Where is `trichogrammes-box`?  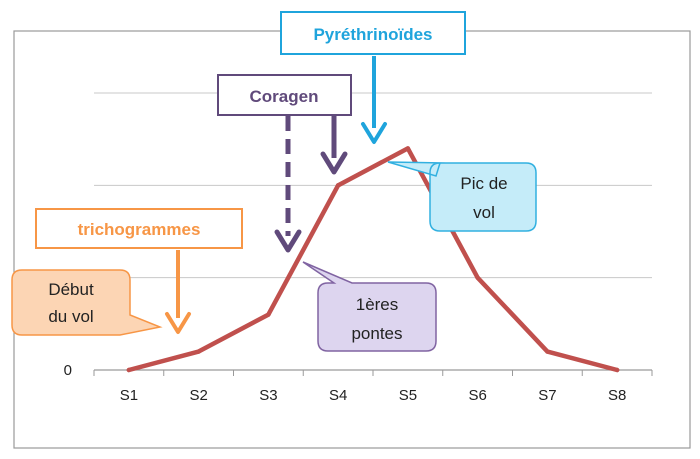
trichogrammes-box is located at coordinates (139, 228).